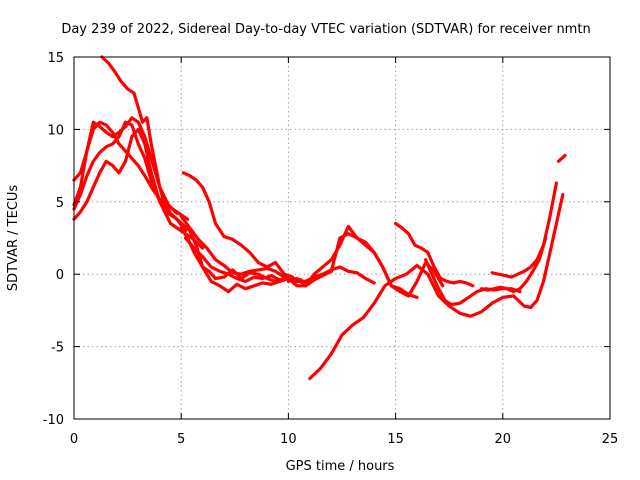  I want to click on y-tick-label: -5, so click(57, 348).